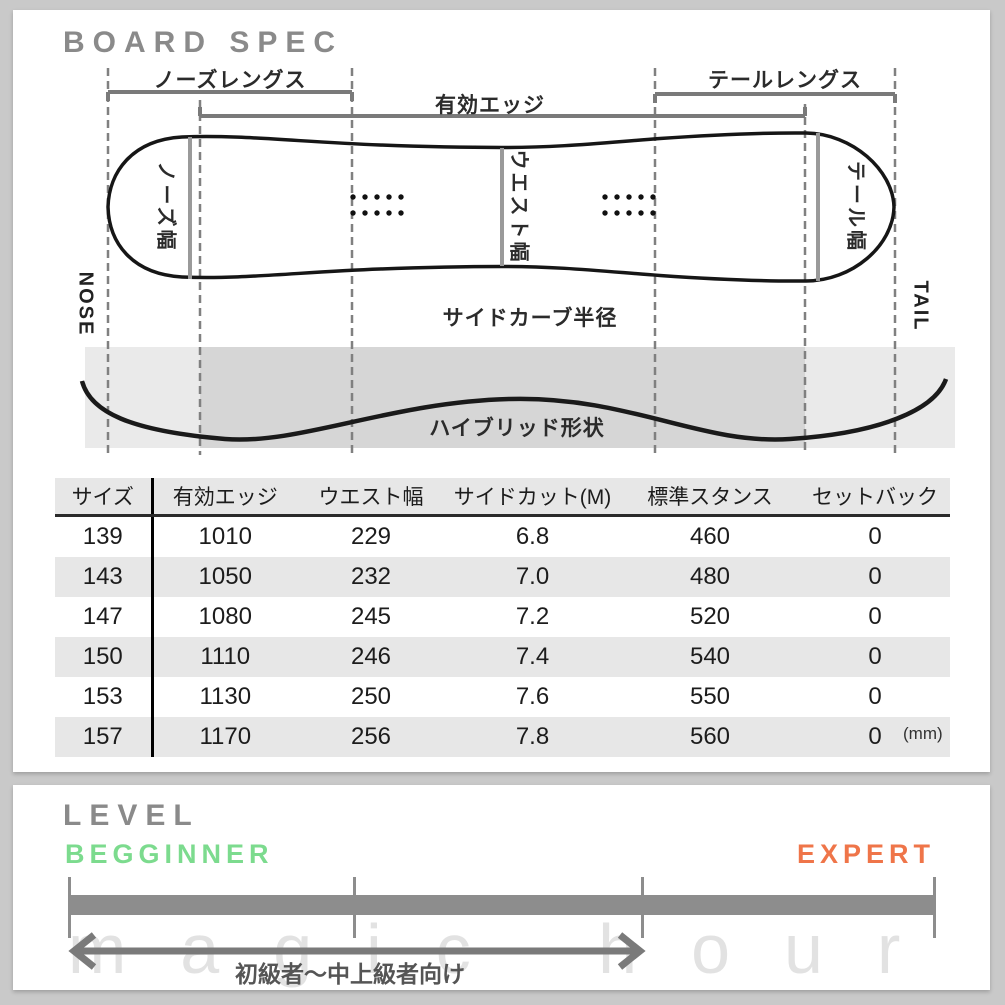 This screenshot has width=1005, height=1005. Describe the element at coordinates (532, 696) in the screenshot. I see `cell: 7.6` at that location.